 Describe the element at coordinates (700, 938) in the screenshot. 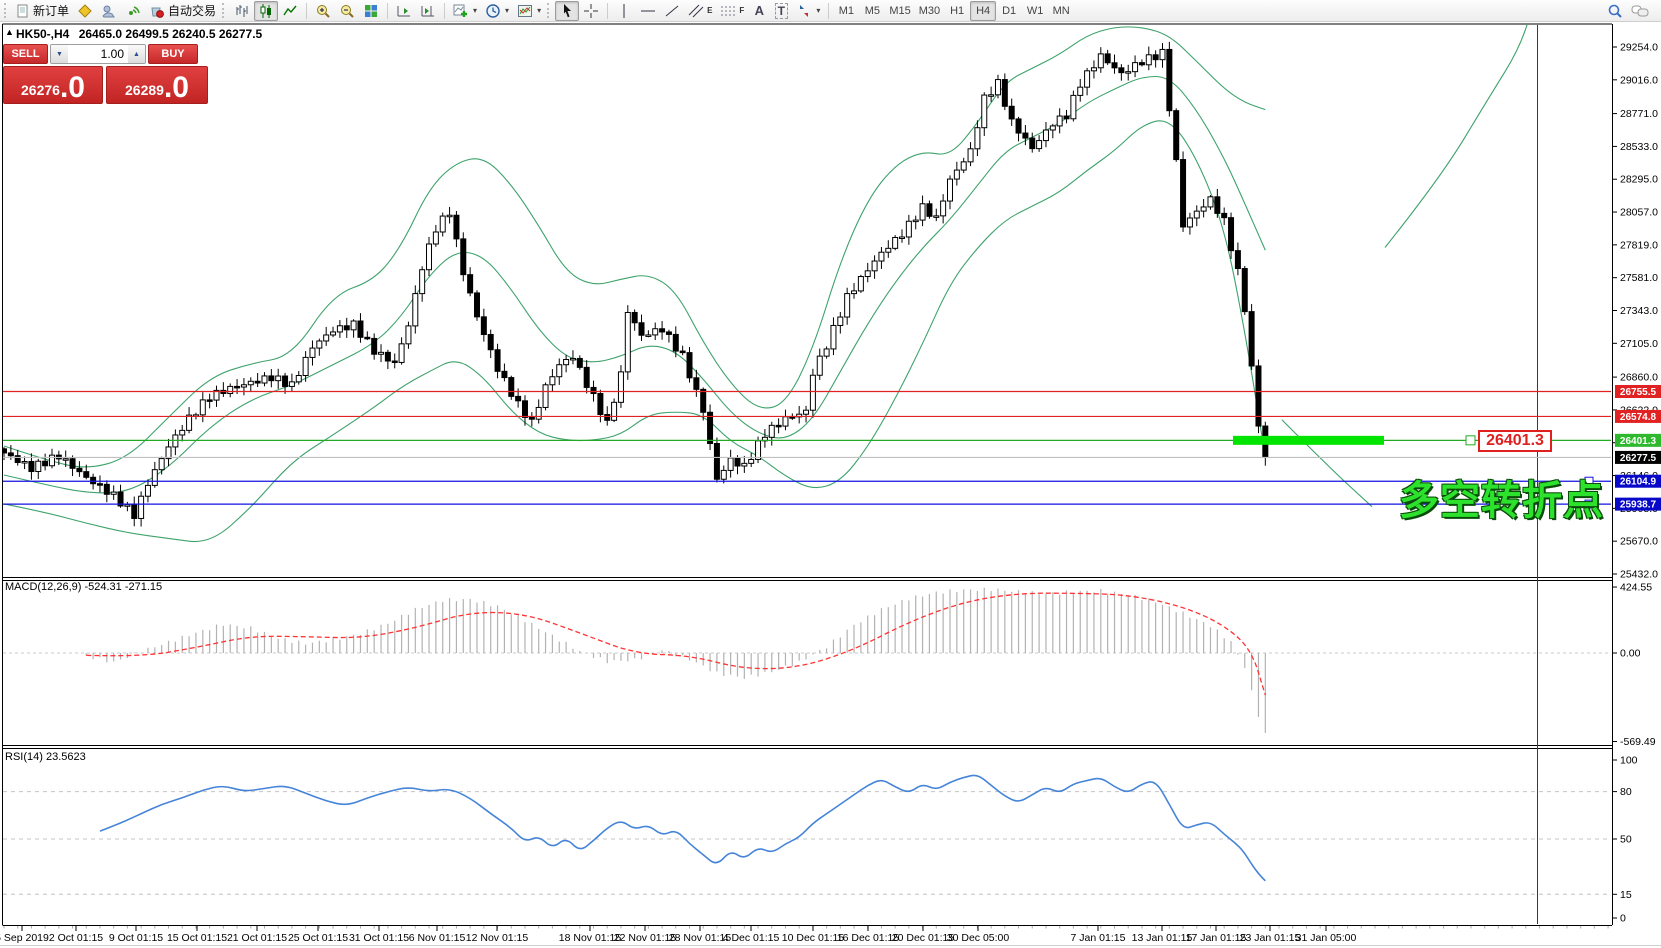

I see `svg-text: 28 Nov 01:15` at that location.